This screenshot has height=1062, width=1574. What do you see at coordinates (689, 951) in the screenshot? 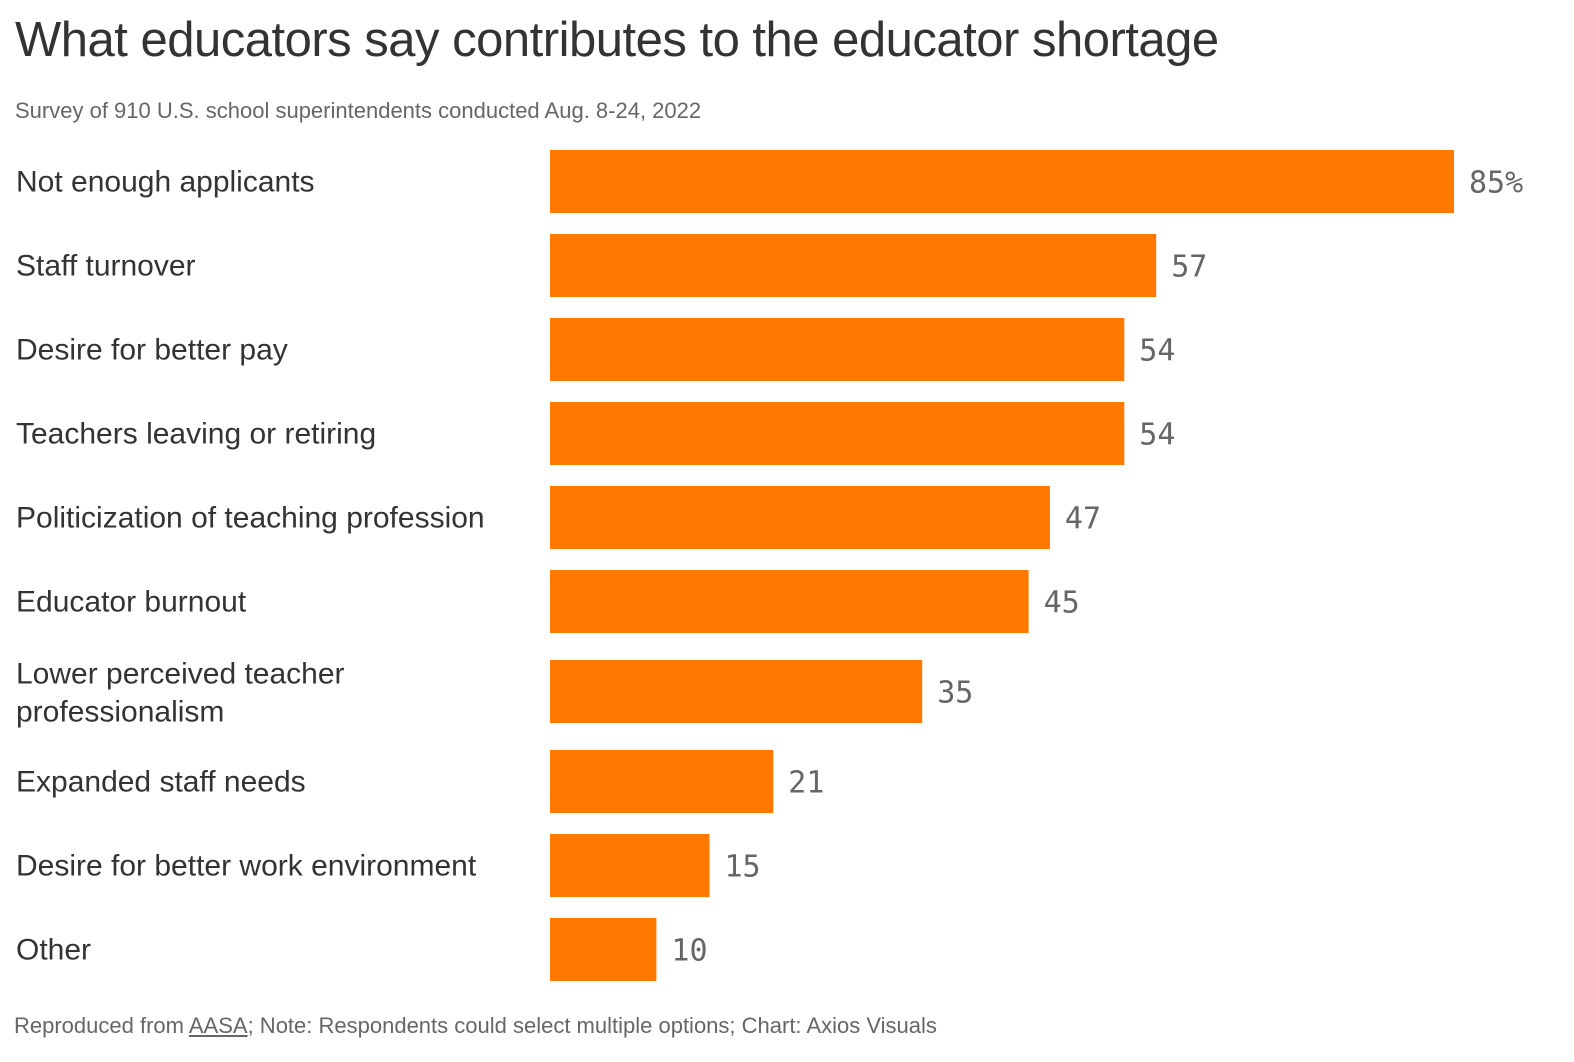
I see `value-label: 10` at bounding box center [689, 951].